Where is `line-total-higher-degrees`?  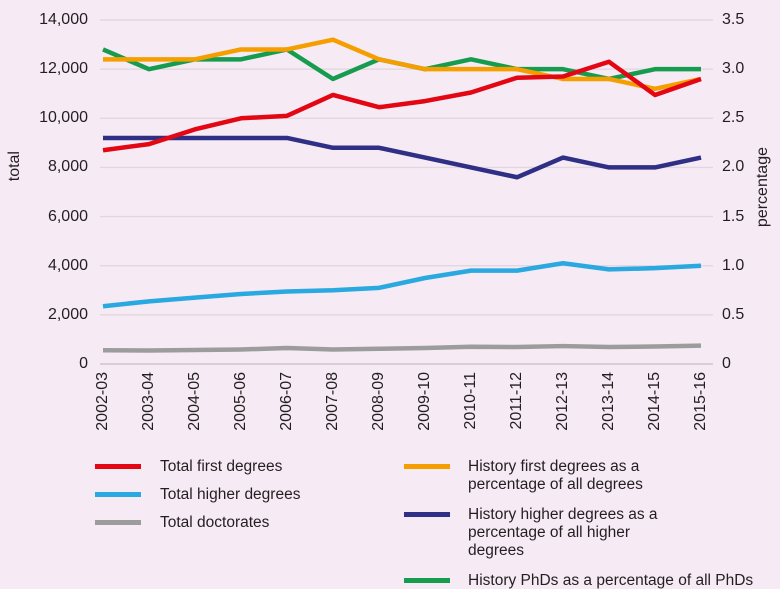 line-total-higher-degrees is located at coordinates (402, 285).